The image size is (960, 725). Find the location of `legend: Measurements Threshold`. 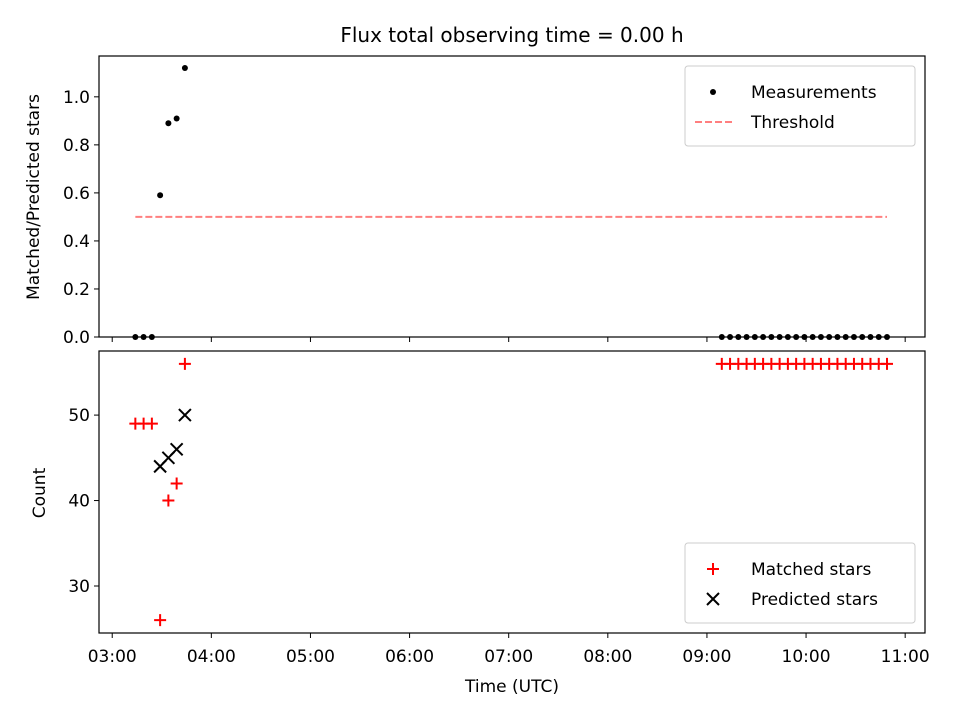

legend: Measurements Threshold is located at coordinates (800, 106).